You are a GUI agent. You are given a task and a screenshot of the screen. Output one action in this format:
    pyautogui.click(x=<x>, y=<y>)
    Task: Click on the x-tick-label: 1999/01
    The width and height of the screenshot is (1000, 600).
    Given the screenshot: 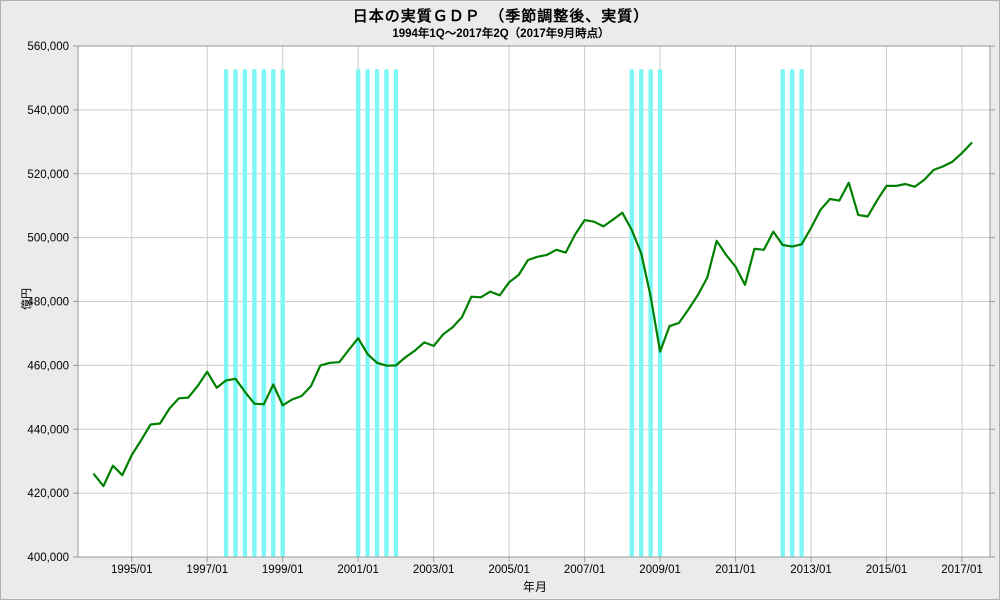 What is the action you would take?
    pyautogui.click(x=283, y=570)
    